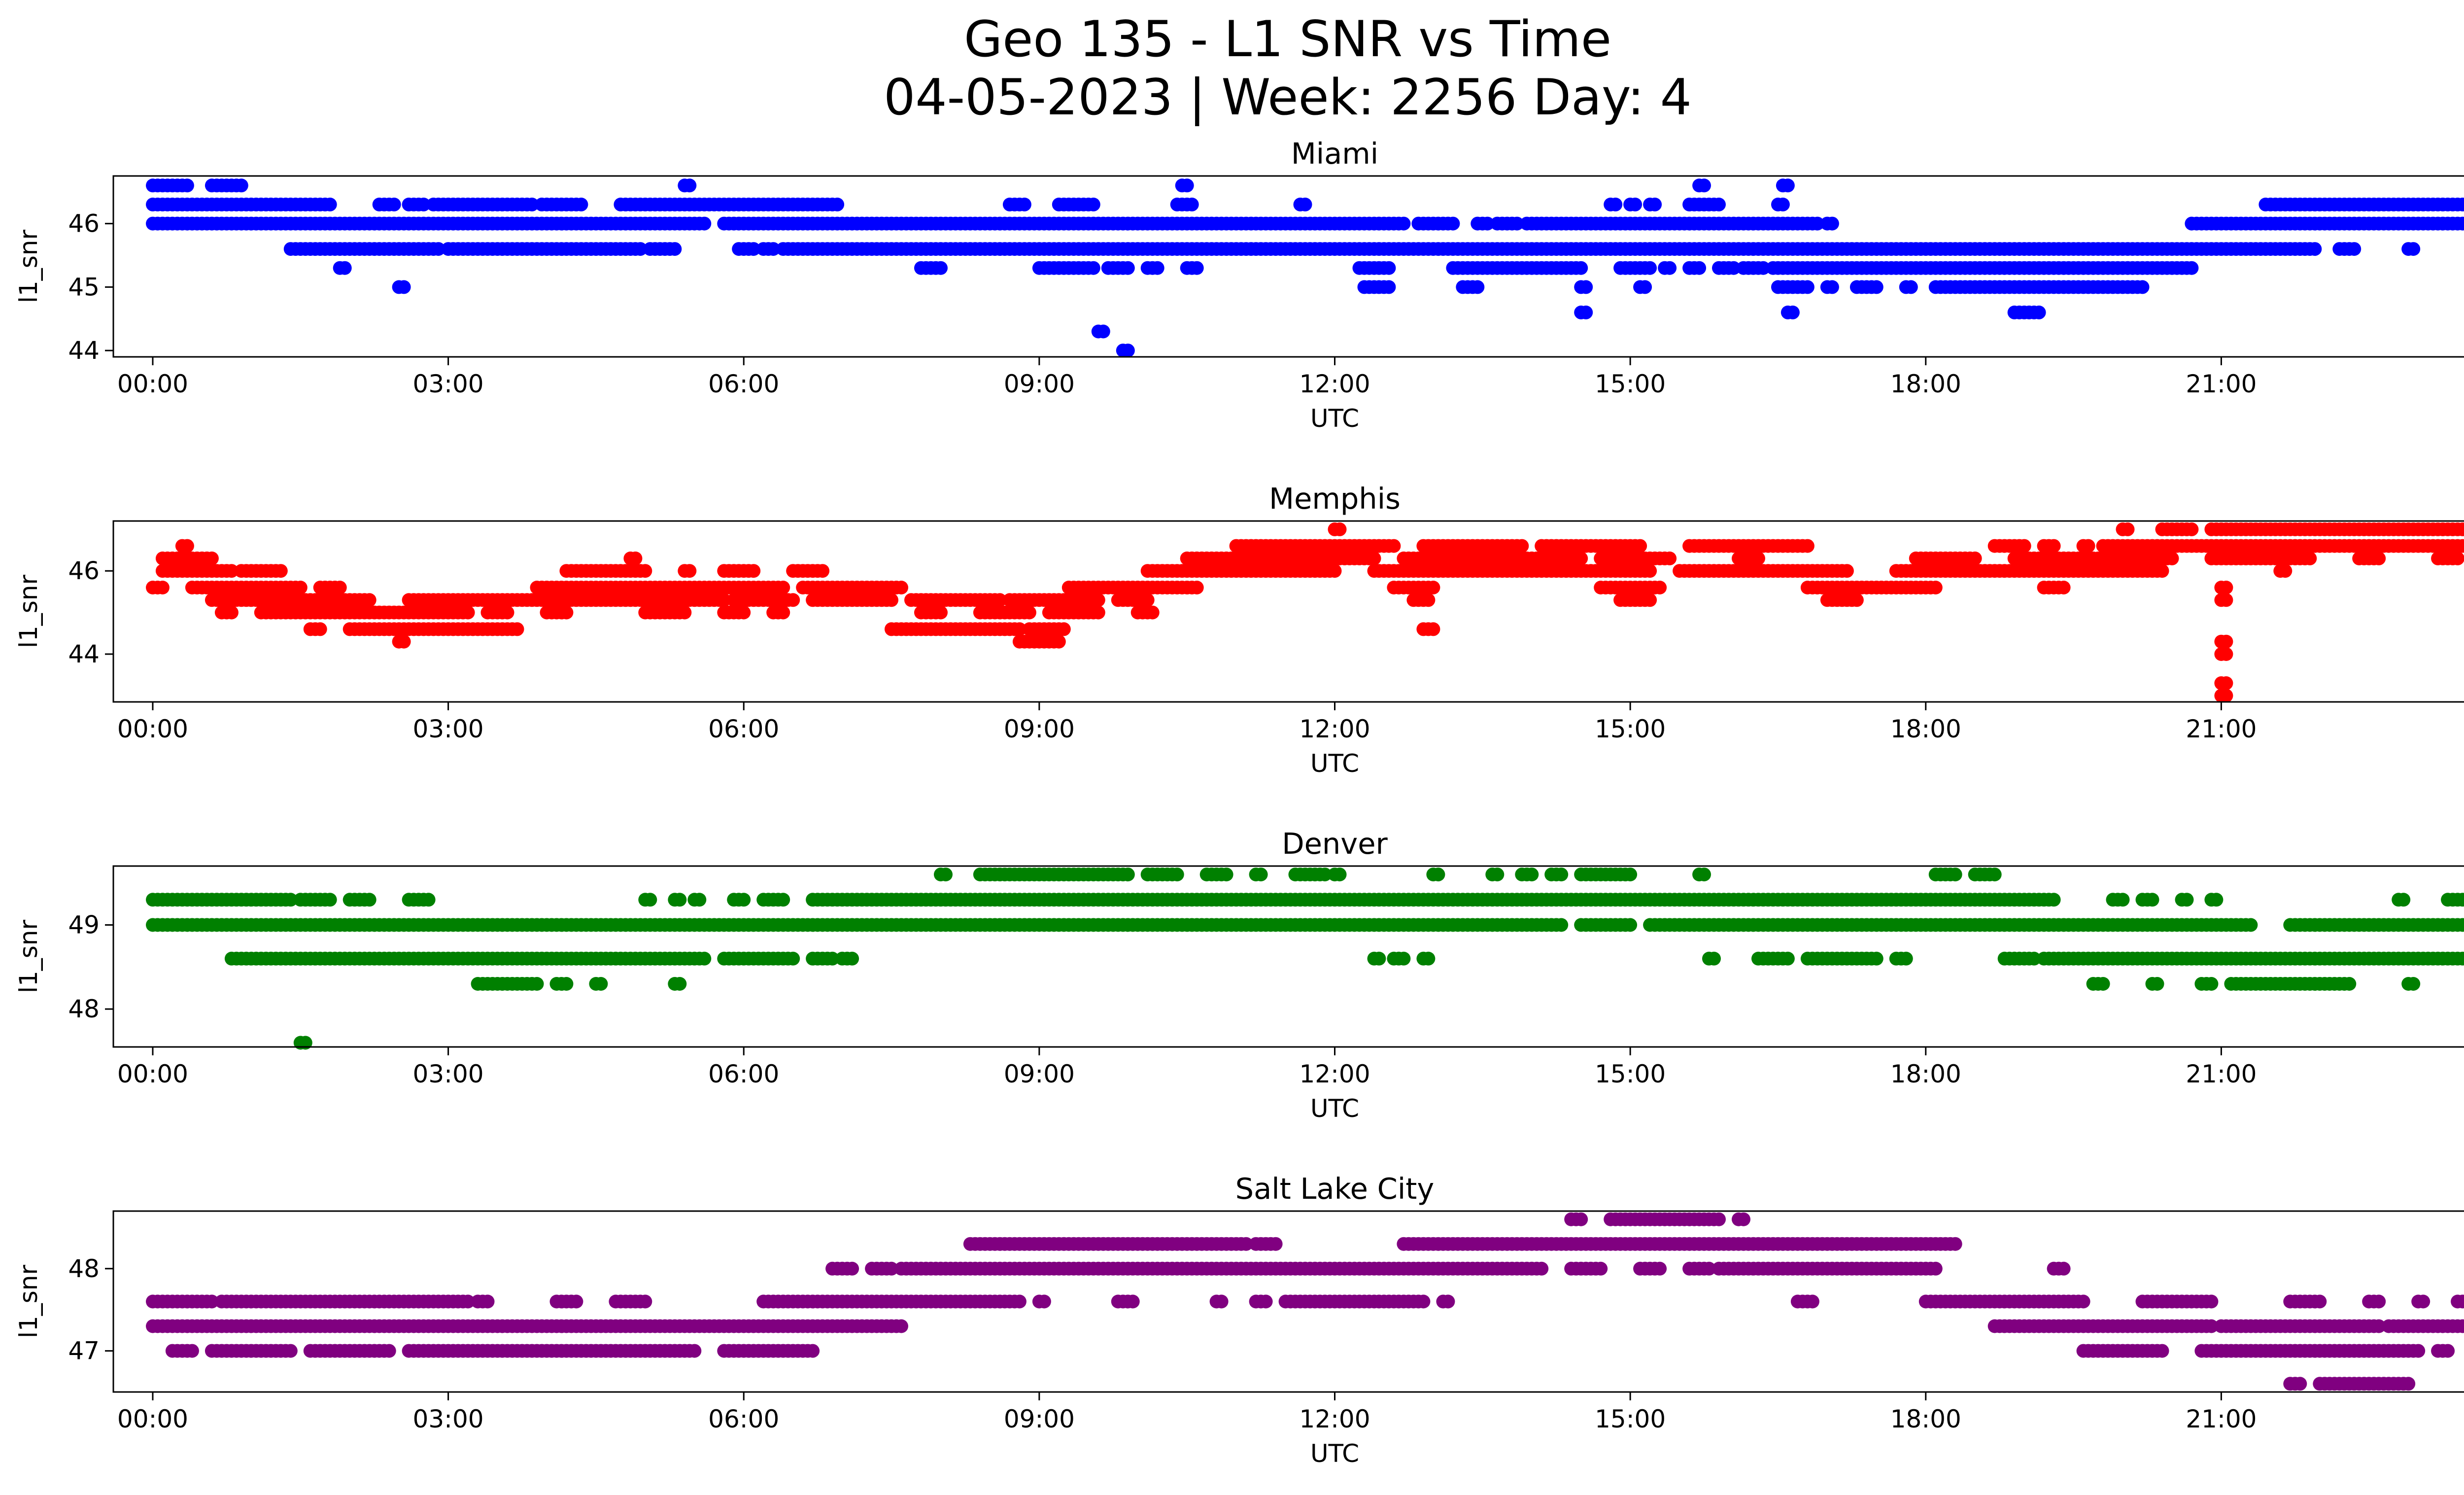 This screenshot has width=2464, height=1495. I want to click on y-tick-label: 45, so click(84, 287).